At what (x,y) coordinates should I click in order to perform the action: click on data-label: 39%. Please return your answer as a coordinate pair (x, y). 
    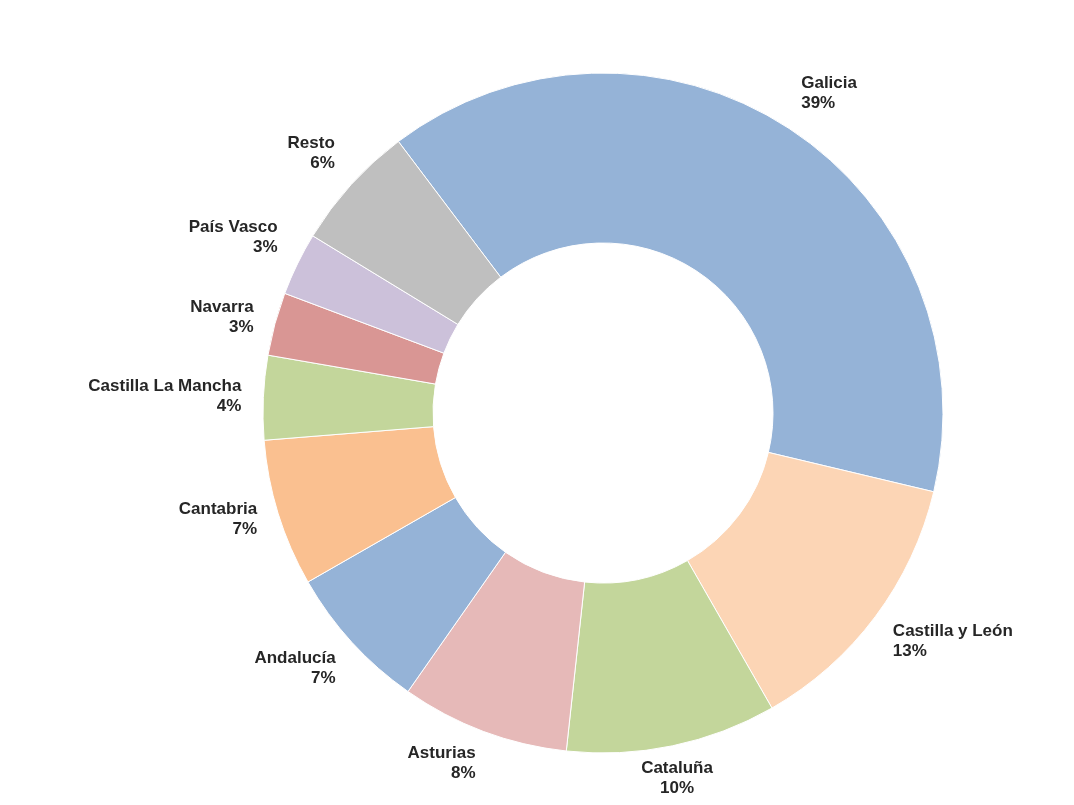
    Looking at the image, I should click on (818, 103).